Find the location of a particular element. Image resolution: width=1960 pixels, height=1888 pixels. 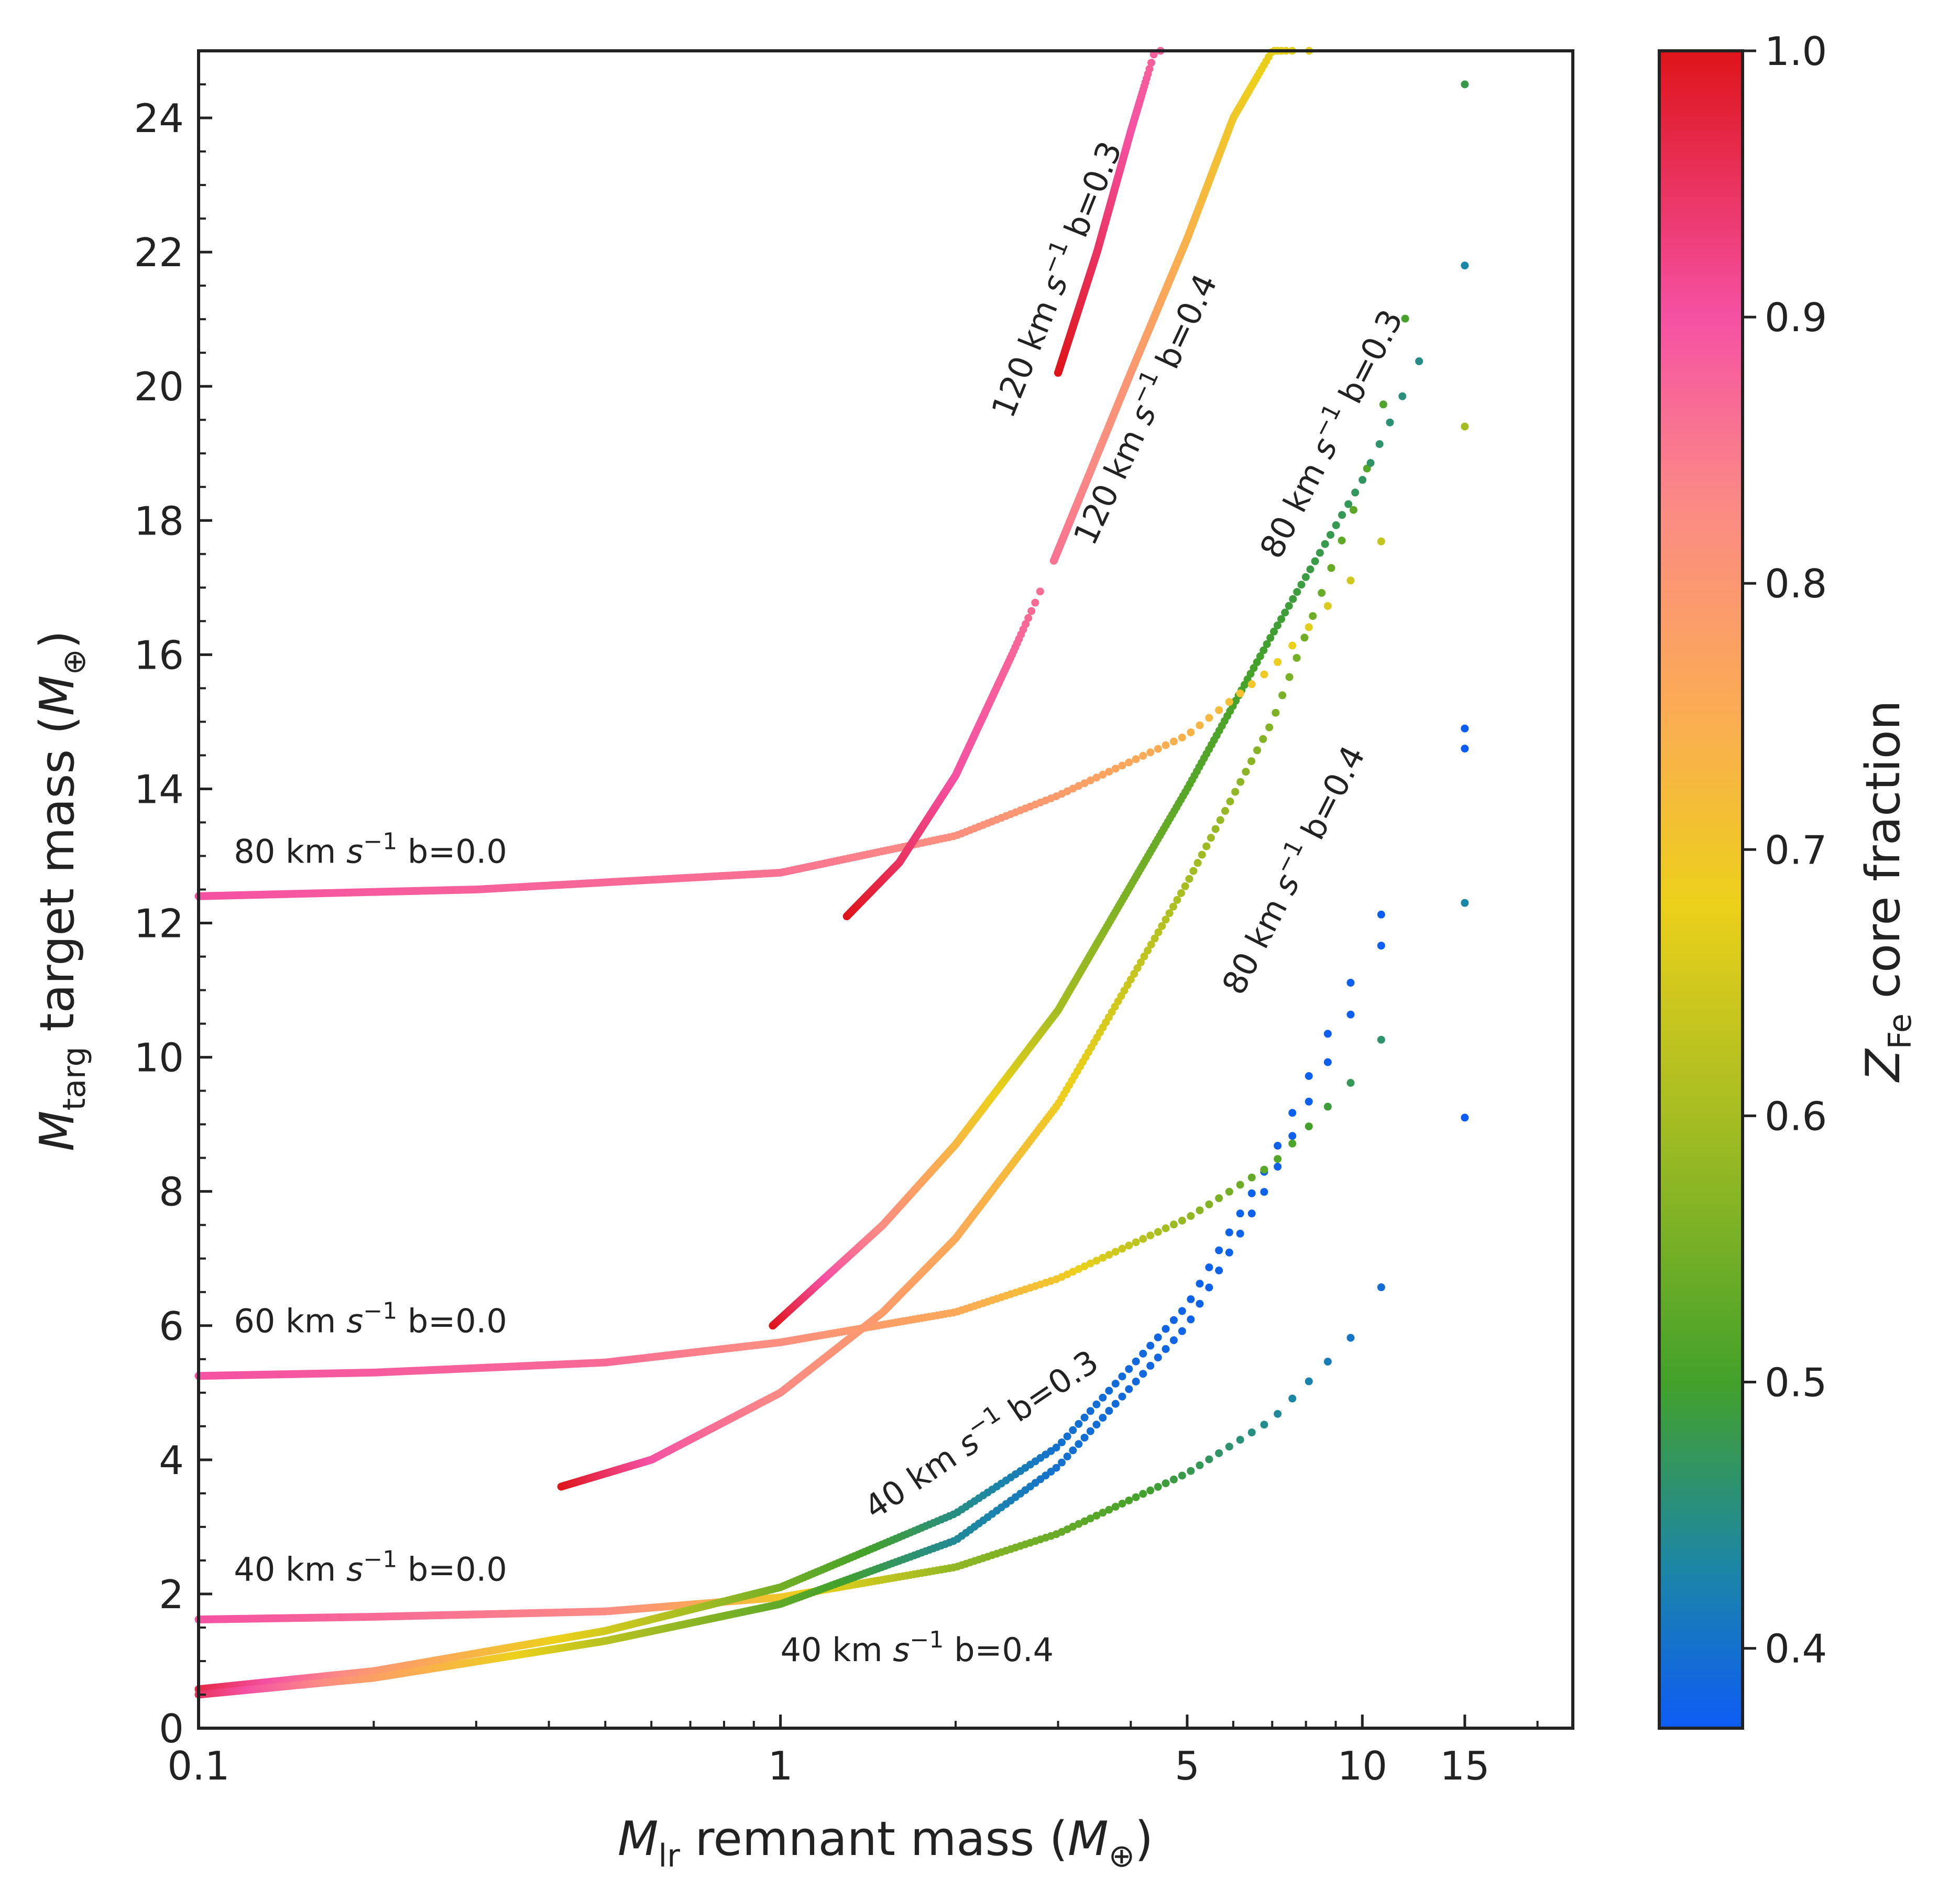

colorbar-tick-label: 0.5 is located at coordinates (1796, 1382).